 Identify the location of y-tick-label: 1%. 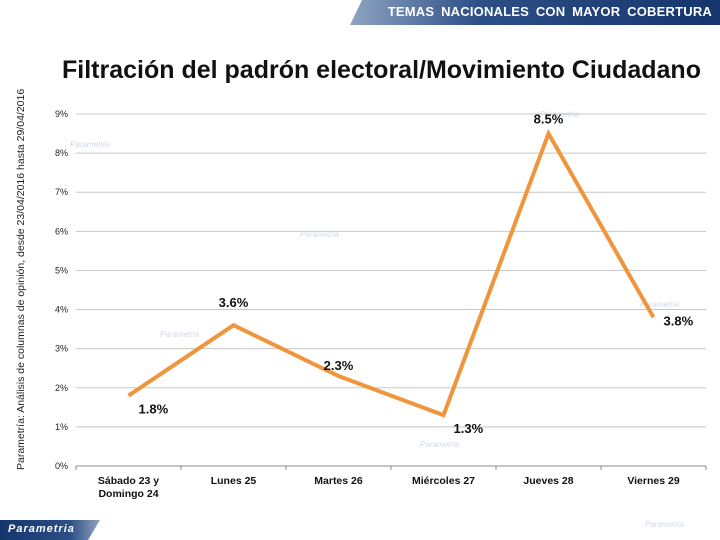
(61, 427).